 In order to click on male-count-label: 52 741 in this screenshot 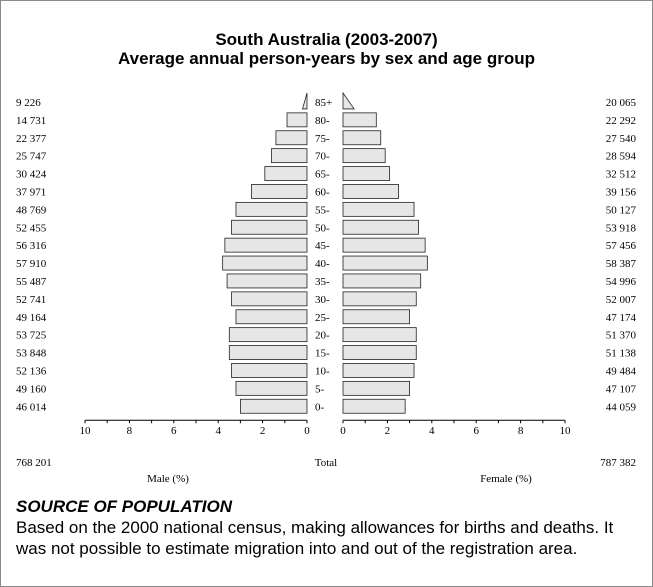, I will do `click(31, 300)`.